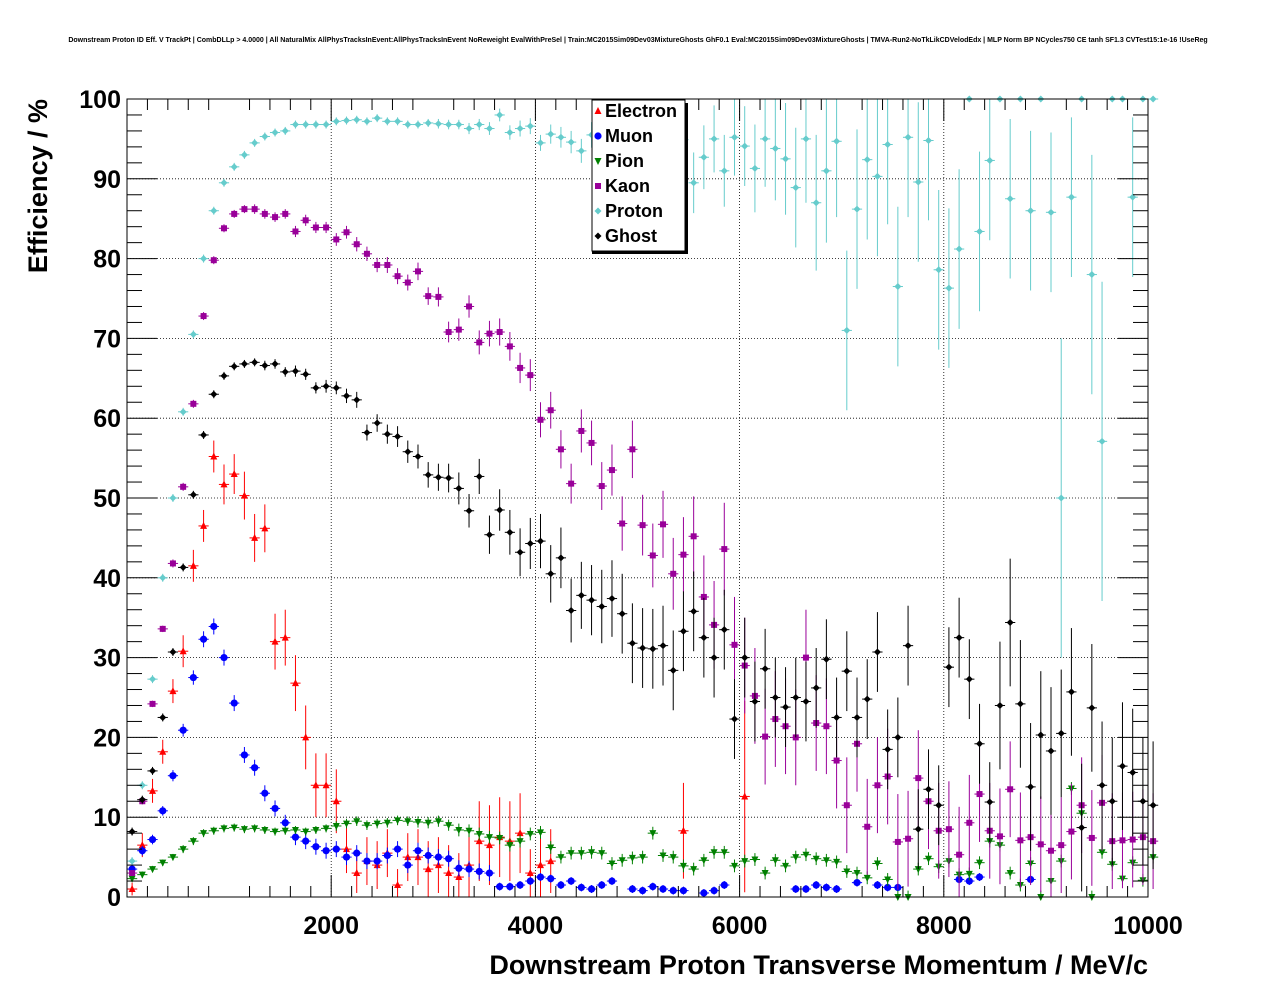 This screenshot has height=996, width=1276. I want to click on y-tick-label: 80, so click(107, 260).